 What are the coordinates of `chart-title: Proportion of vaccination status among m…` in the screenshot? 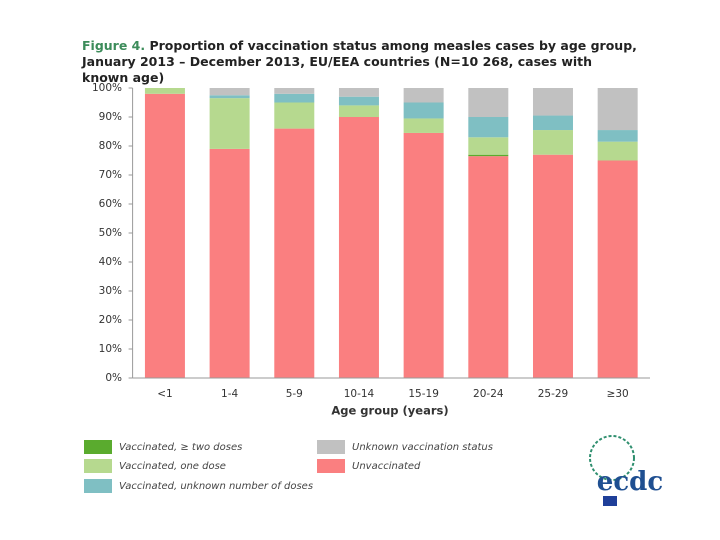 It's located at (359, 61).